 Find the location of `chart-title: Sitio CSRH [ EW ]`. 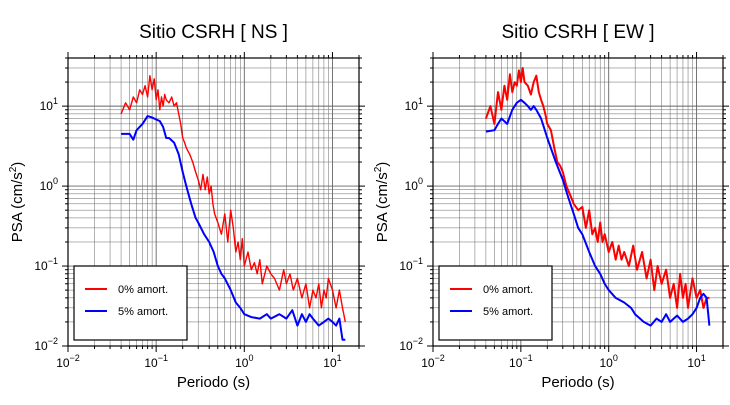

chart-title: Sitio CSRH [ EW ] is located at coordinates (577, 32).